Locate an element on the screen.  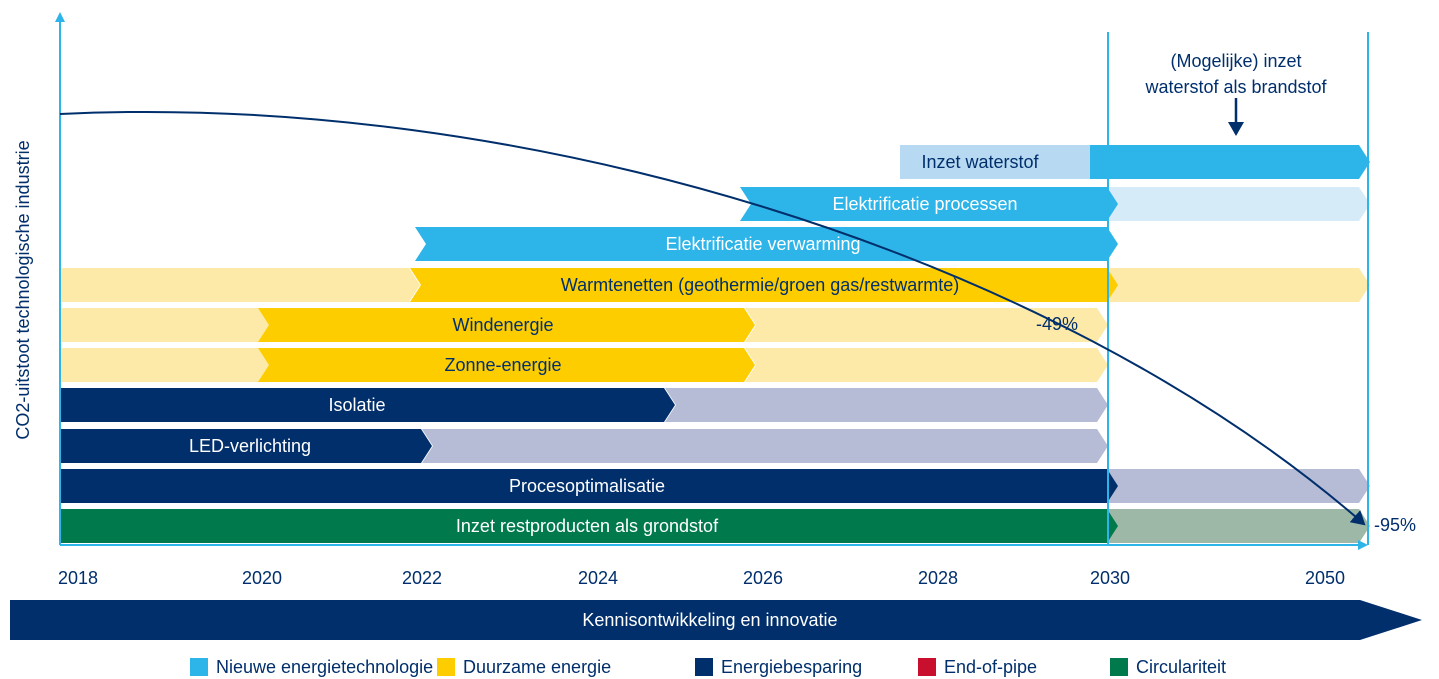
year-label: 2018 is located at coordinates (78, 578).